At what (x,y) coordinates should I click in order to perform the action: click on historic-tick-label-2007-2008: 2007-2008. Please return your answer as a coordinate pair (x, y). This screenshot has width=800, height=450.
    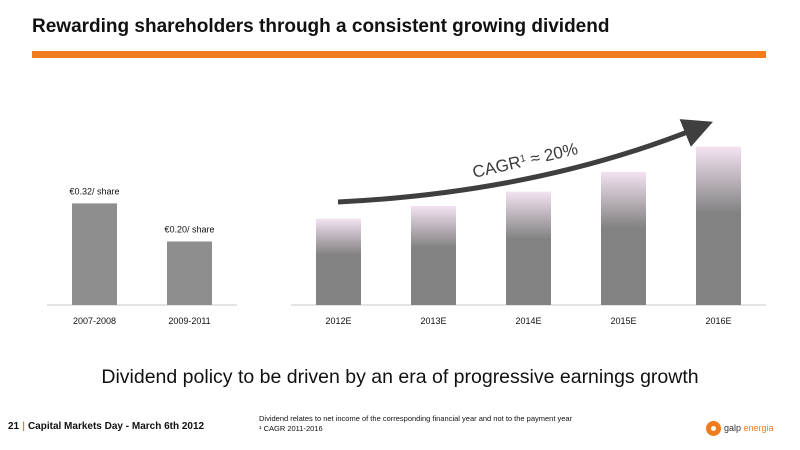
    Looking at the image, I should click on (94, 321).